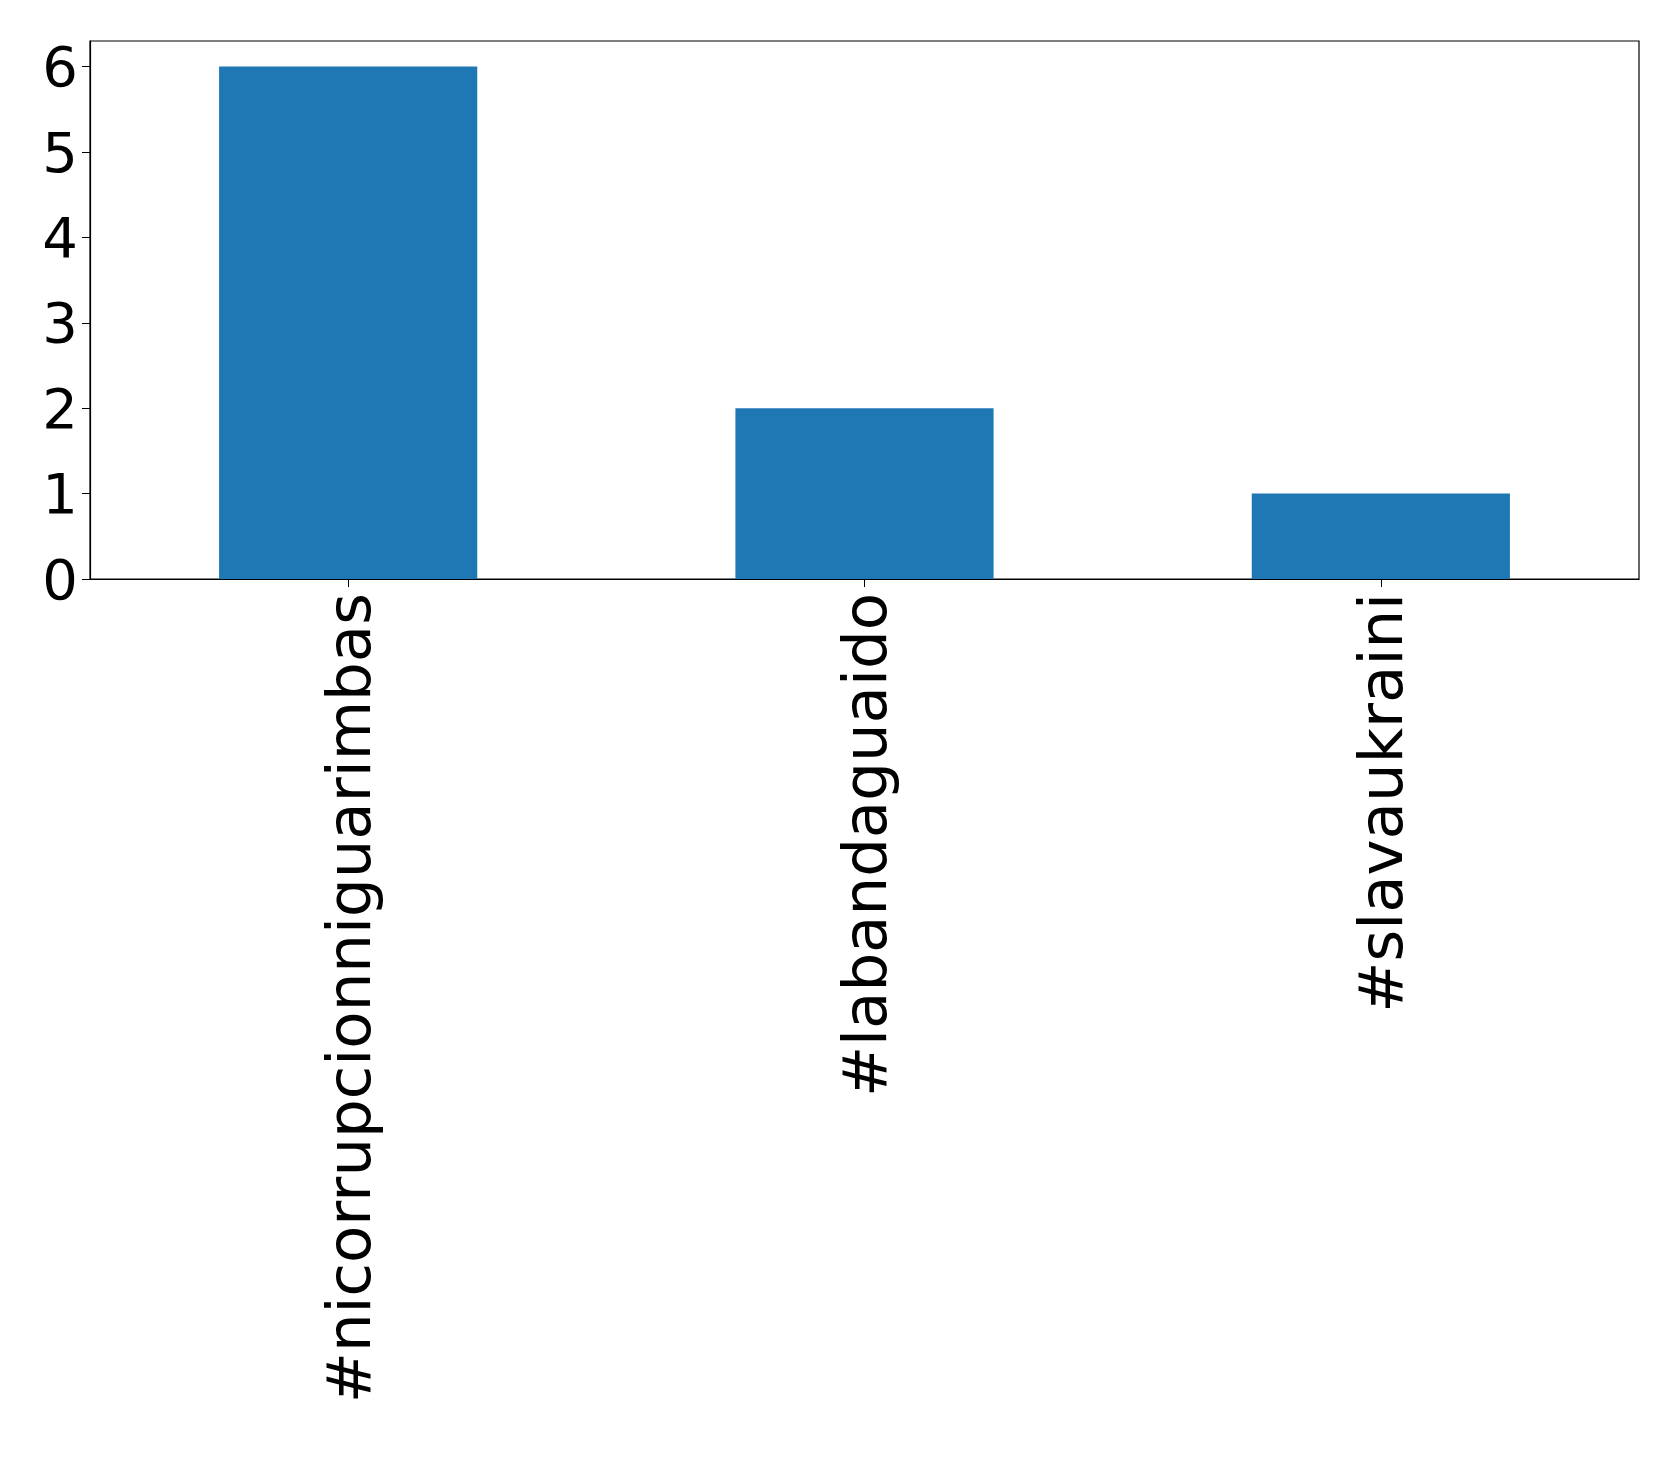 Image resolution: width=1679 pixels, height=1458 pixels. What do you see at coordinates (60, 494) in the screenshot?
I see `y-tick-label: 1` at bounding box center [60, 494].